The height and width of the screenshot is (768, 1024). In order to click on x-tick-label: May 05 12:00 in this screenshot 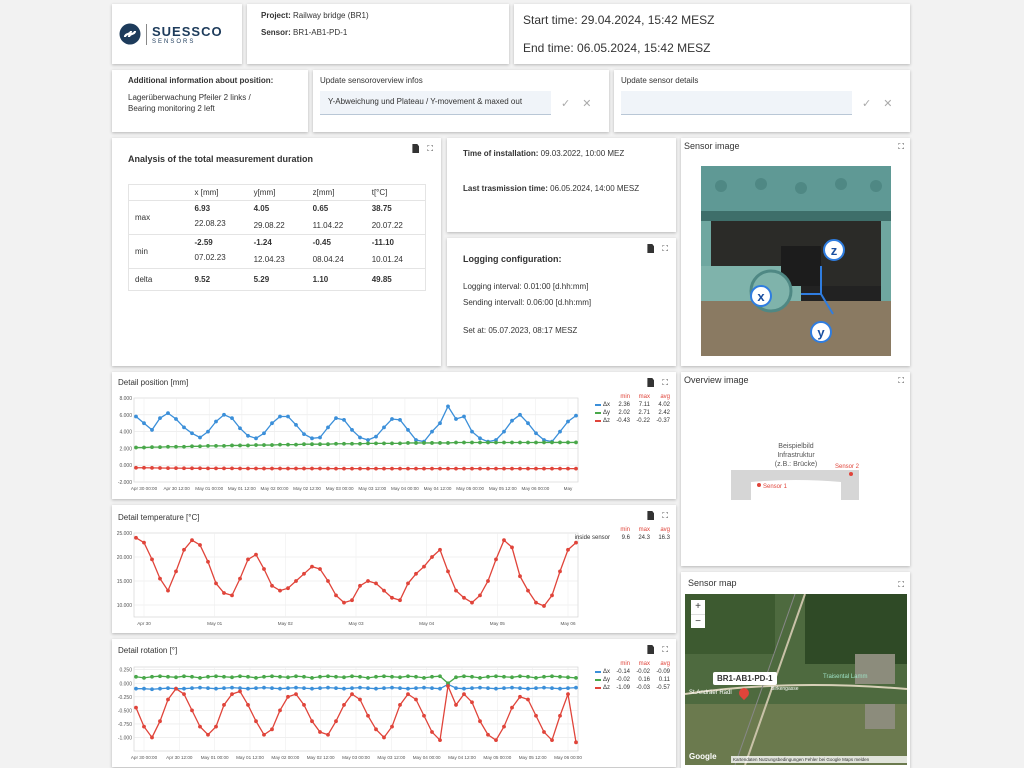, I will do `click(533, 757)`.